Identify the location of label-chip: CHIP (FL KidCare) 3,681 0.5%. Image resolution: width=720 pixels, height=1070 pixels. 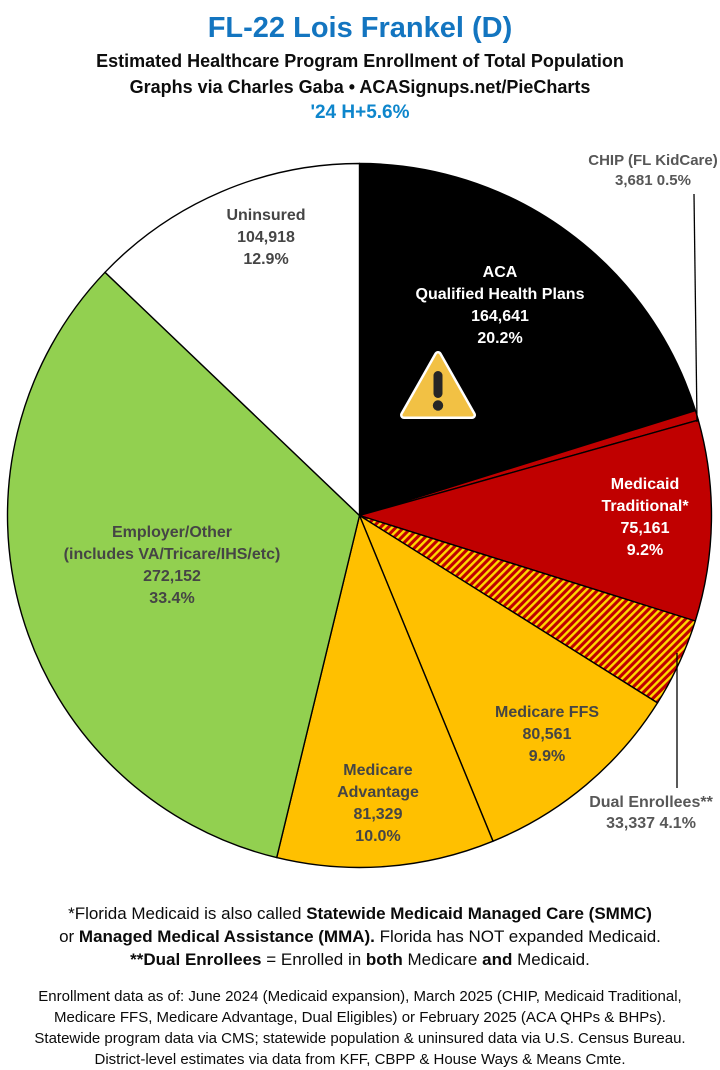
(653, 170).